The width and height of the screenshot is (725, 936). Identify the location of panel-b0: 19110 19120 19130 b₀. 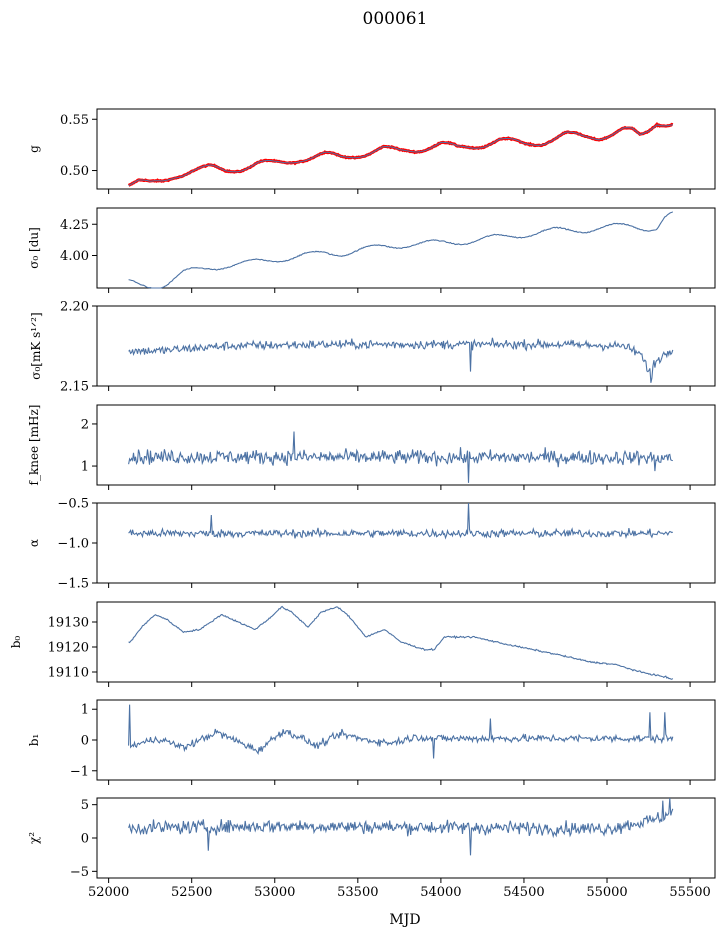
(362, 644).